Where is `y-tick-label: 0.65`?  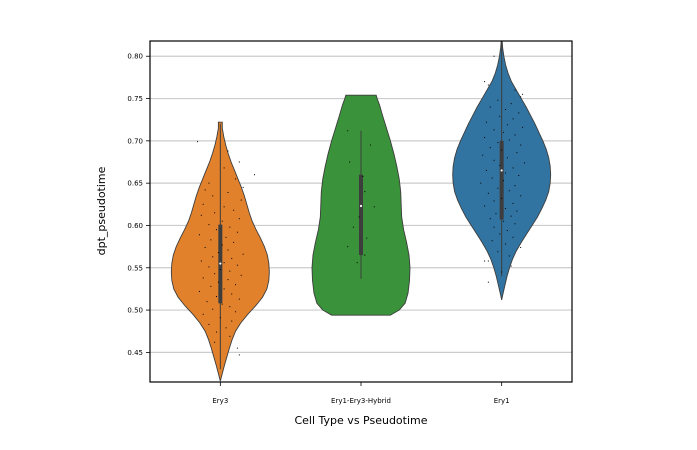 y-tick-label: 0.65 is located at coordinates (135, 184).